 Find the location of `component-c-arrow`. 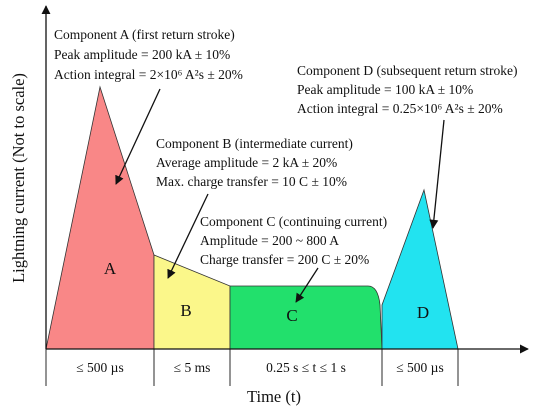

component-c-arrow is located at coordinates (307, 285).